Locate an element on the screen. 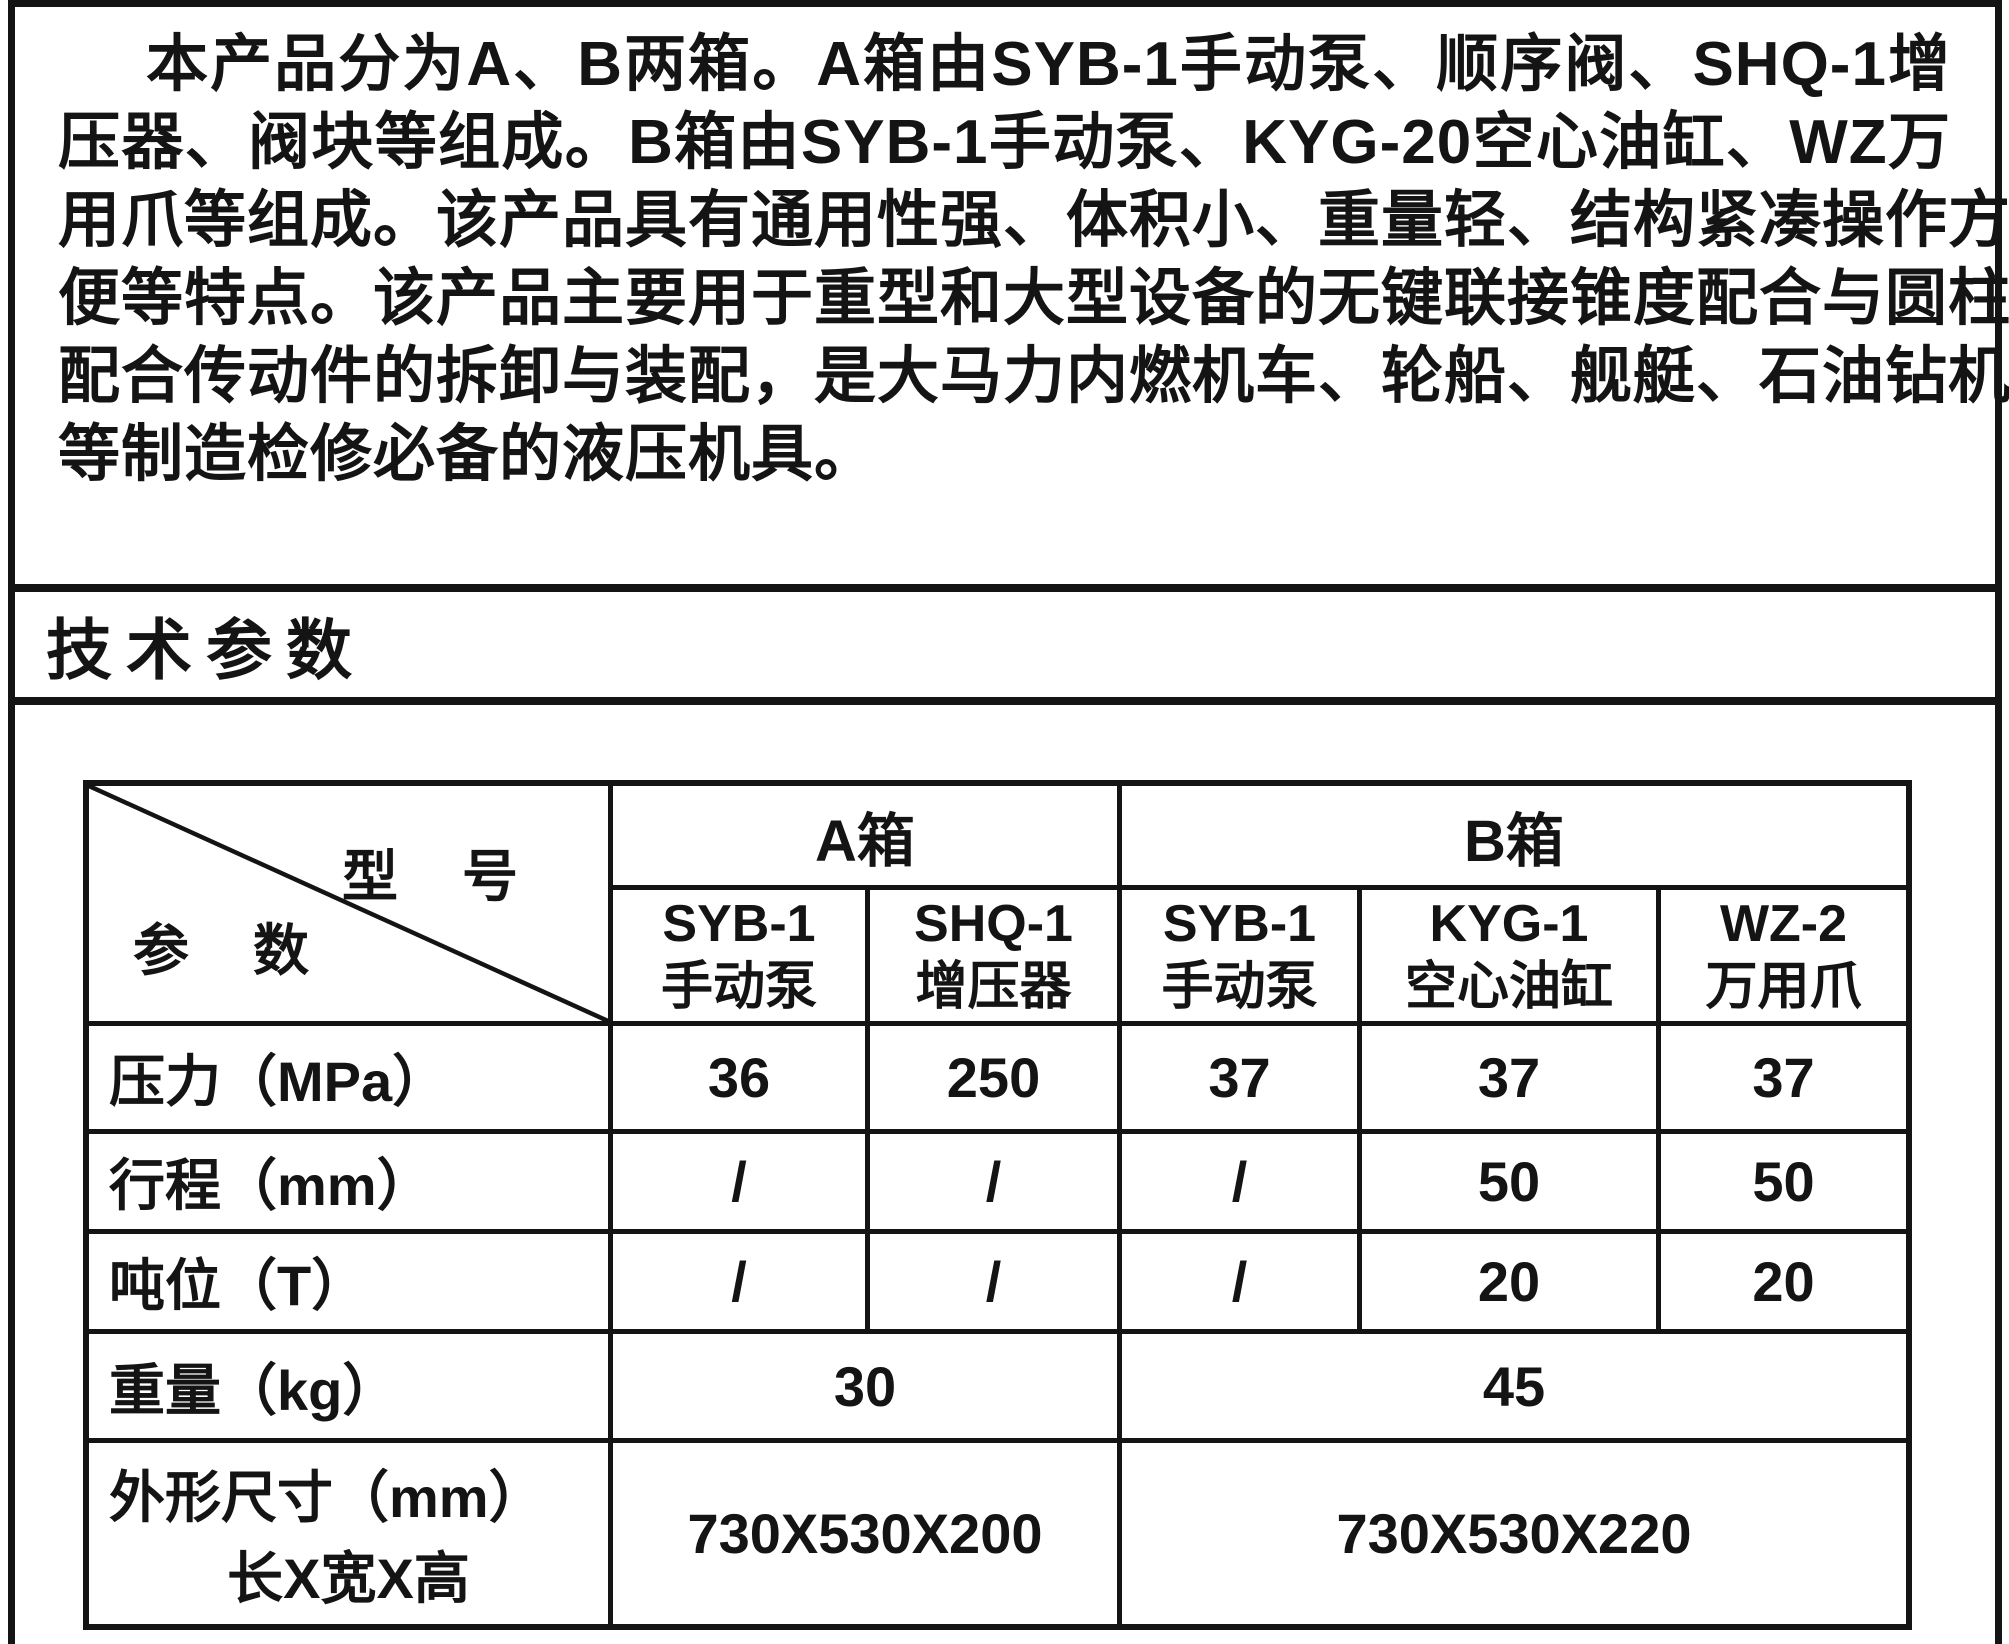  stroke-a-shq1: / is located at coordinates (996, 1184).